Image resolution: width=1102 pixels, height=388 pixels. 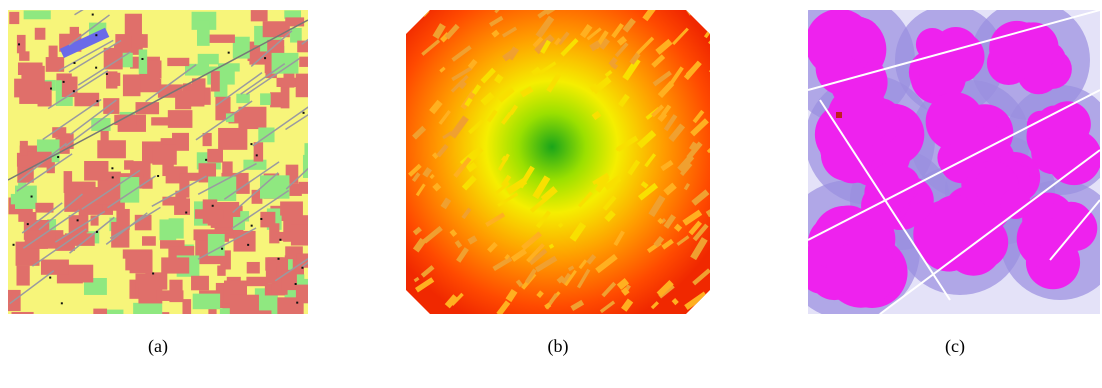 What do you see at coordinates (158, 100) in the screenshot?
I see `rail` at bounding box center [158, 100].